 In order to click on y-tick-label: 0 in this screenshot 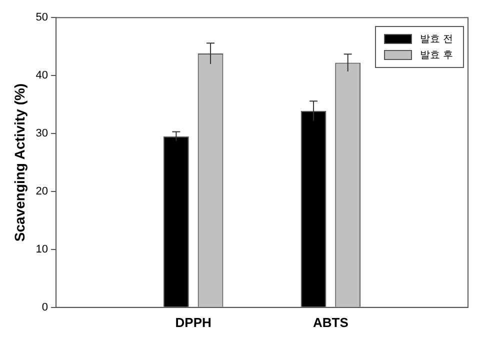, I will do `click(45, 307)`.